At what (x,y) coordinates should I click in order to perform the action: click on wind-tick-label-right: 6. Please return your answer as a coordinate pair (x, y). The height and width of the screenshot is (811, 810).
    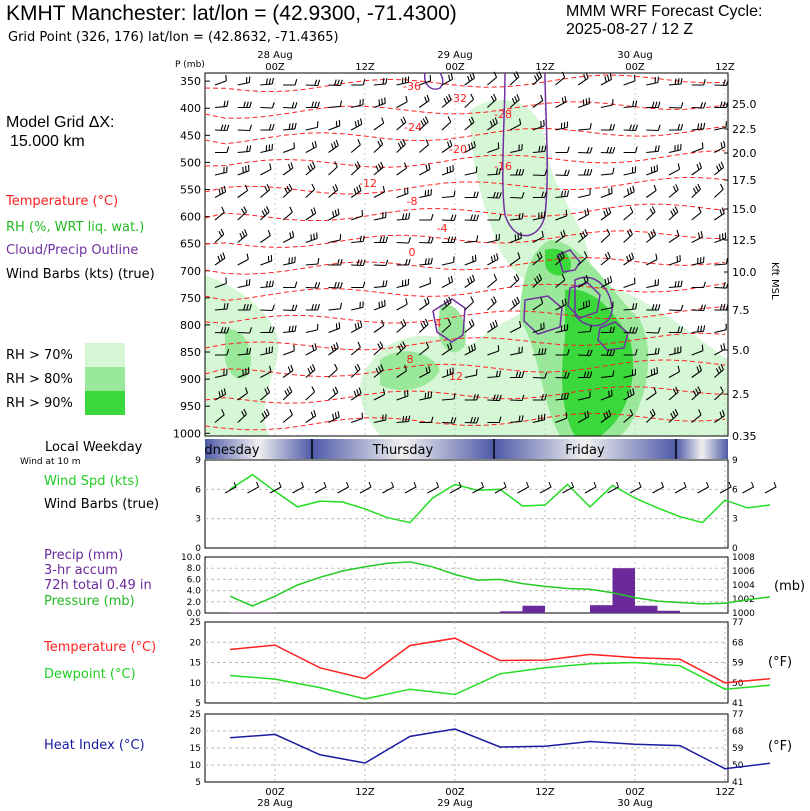
    Looking at the image, I should click on (735, 490).